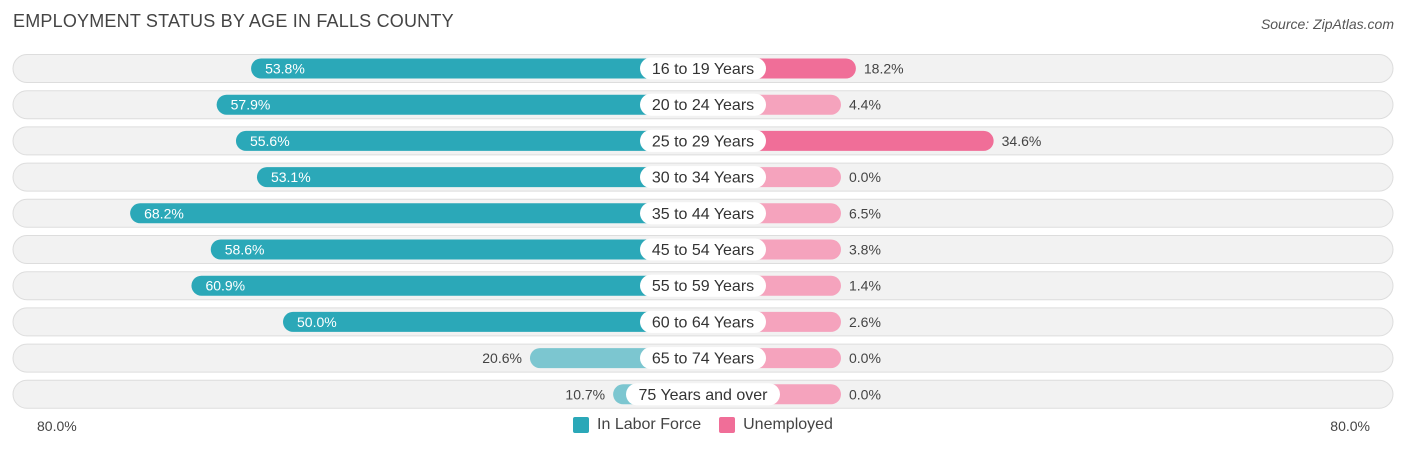 Image resolution: width=1406 pixels, height=451 pixels. I want to click on unemployed-value-label: 34.6%, so click(1022, 141).